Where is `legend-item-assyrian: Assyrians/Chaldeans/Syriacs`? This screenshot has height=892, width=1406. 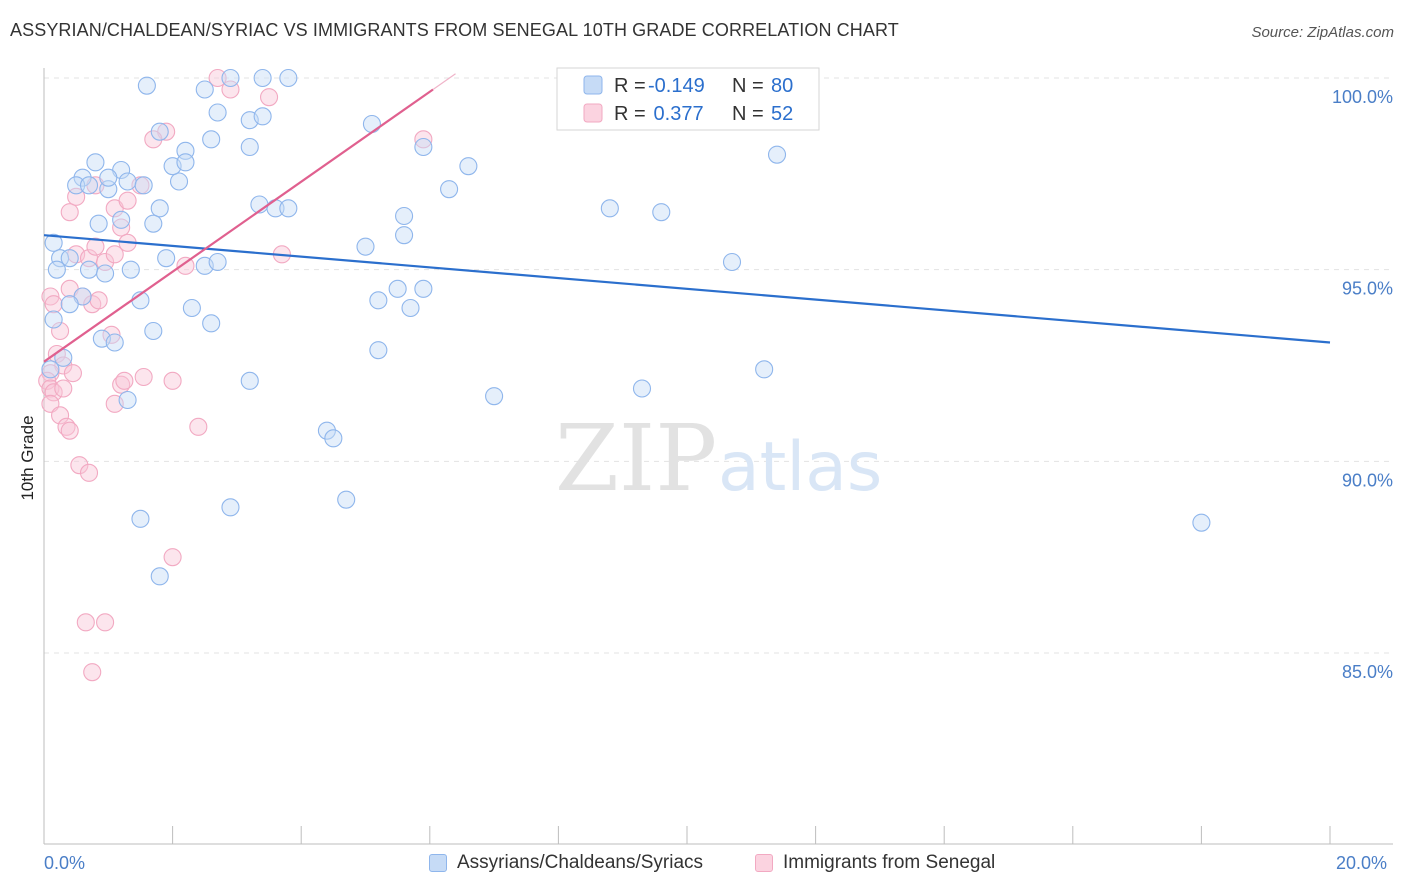
legend-item-assyrian: Assyrians/Chaldeans/Syriacs is located at coordinates (566, 863).